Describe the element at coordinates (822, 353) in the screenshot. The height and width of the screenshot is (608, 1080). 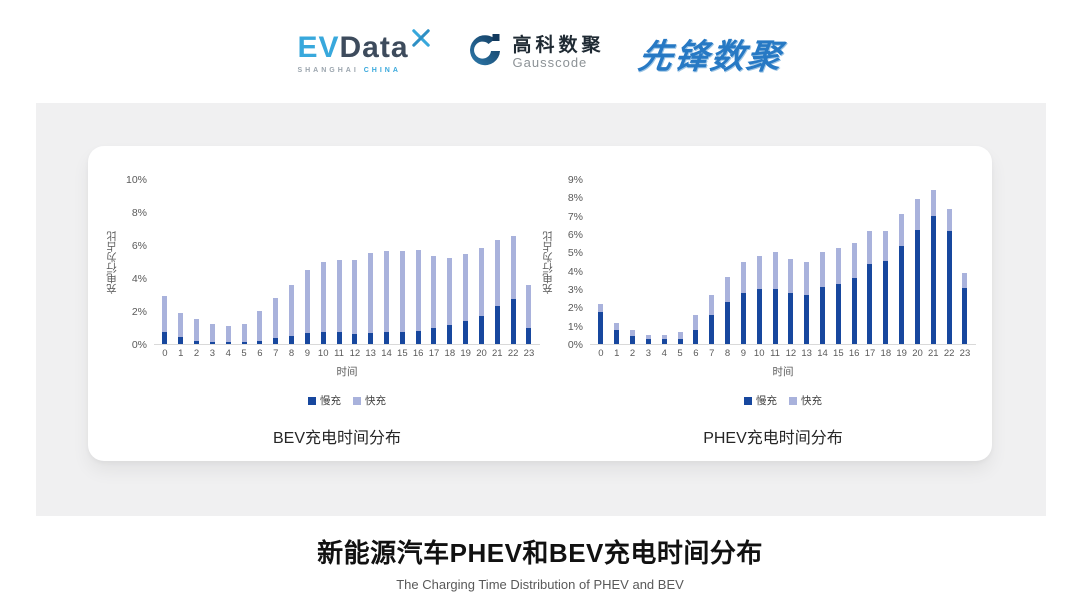
I see `x-tick-label: 14` at that location.